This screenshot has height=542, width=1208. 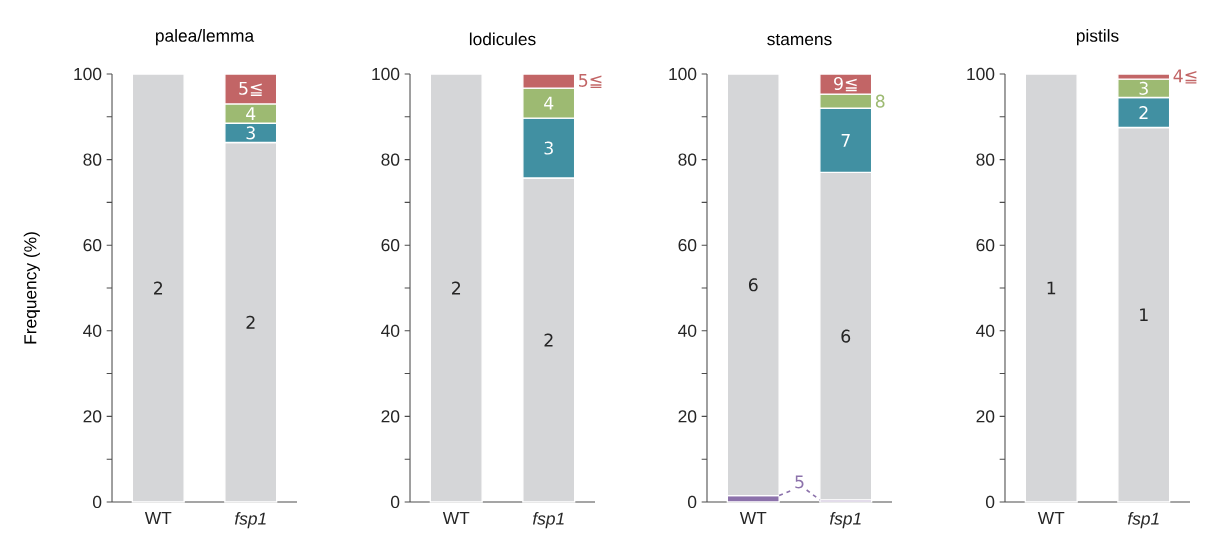 I want to click on series-label: 9≦, so click(x=845, y=84).